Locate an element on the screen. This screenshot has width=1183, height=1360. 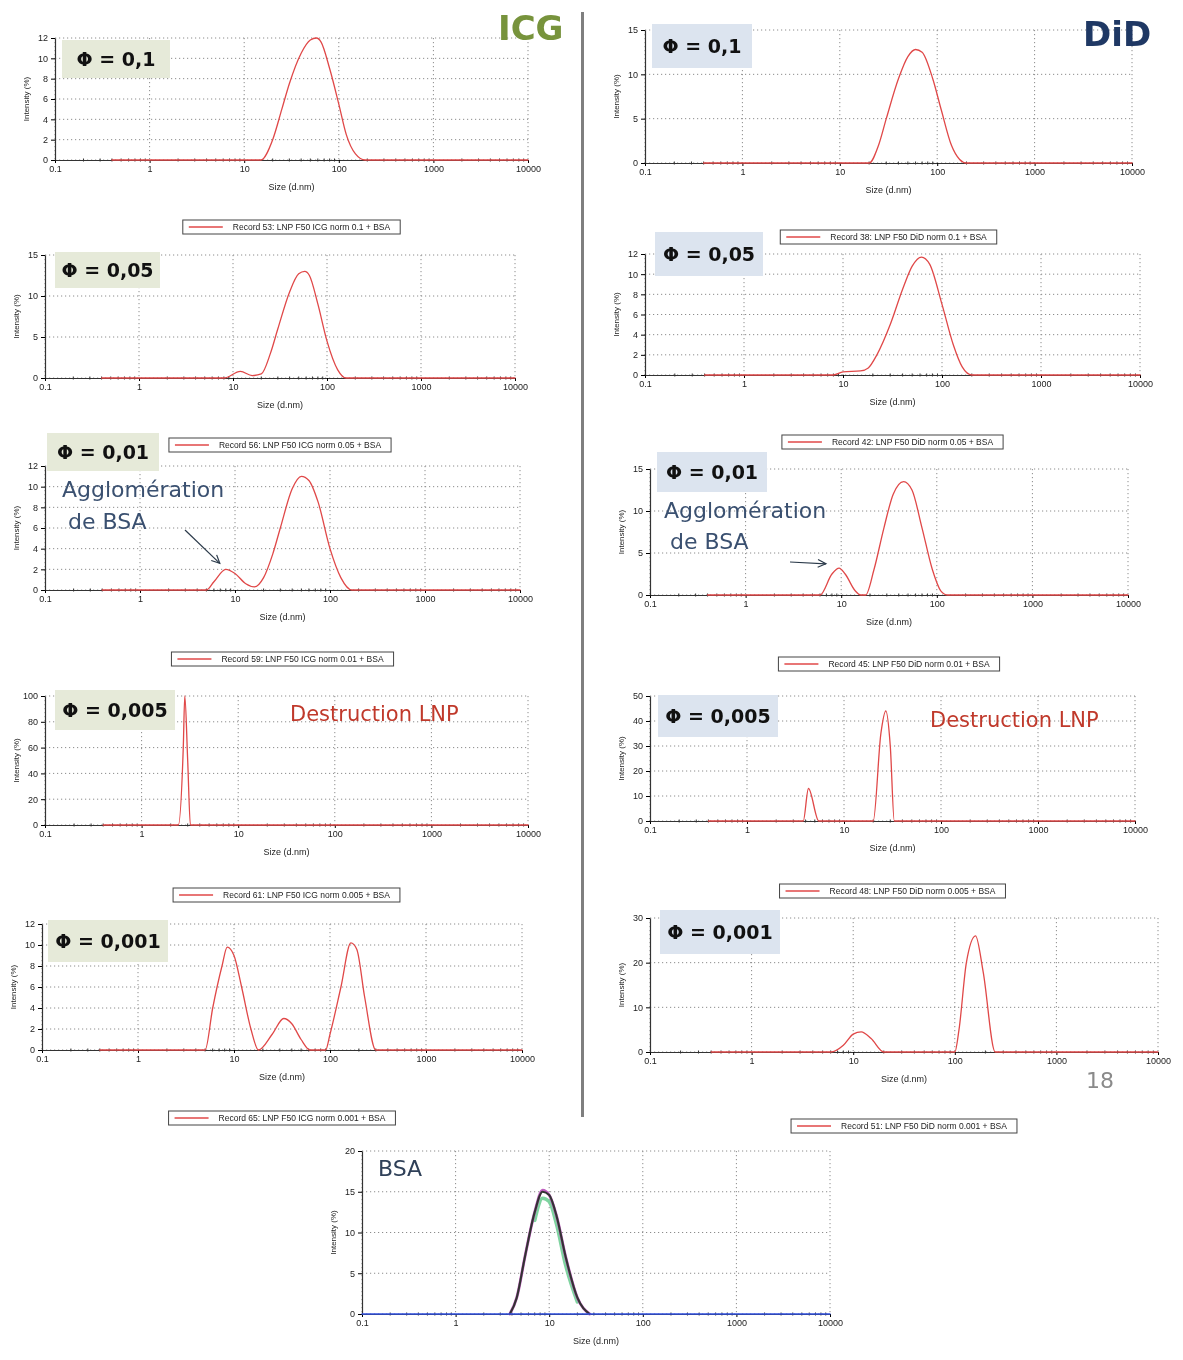
chart-title: Φ = 0,1 is located at coordinates (702, 46).